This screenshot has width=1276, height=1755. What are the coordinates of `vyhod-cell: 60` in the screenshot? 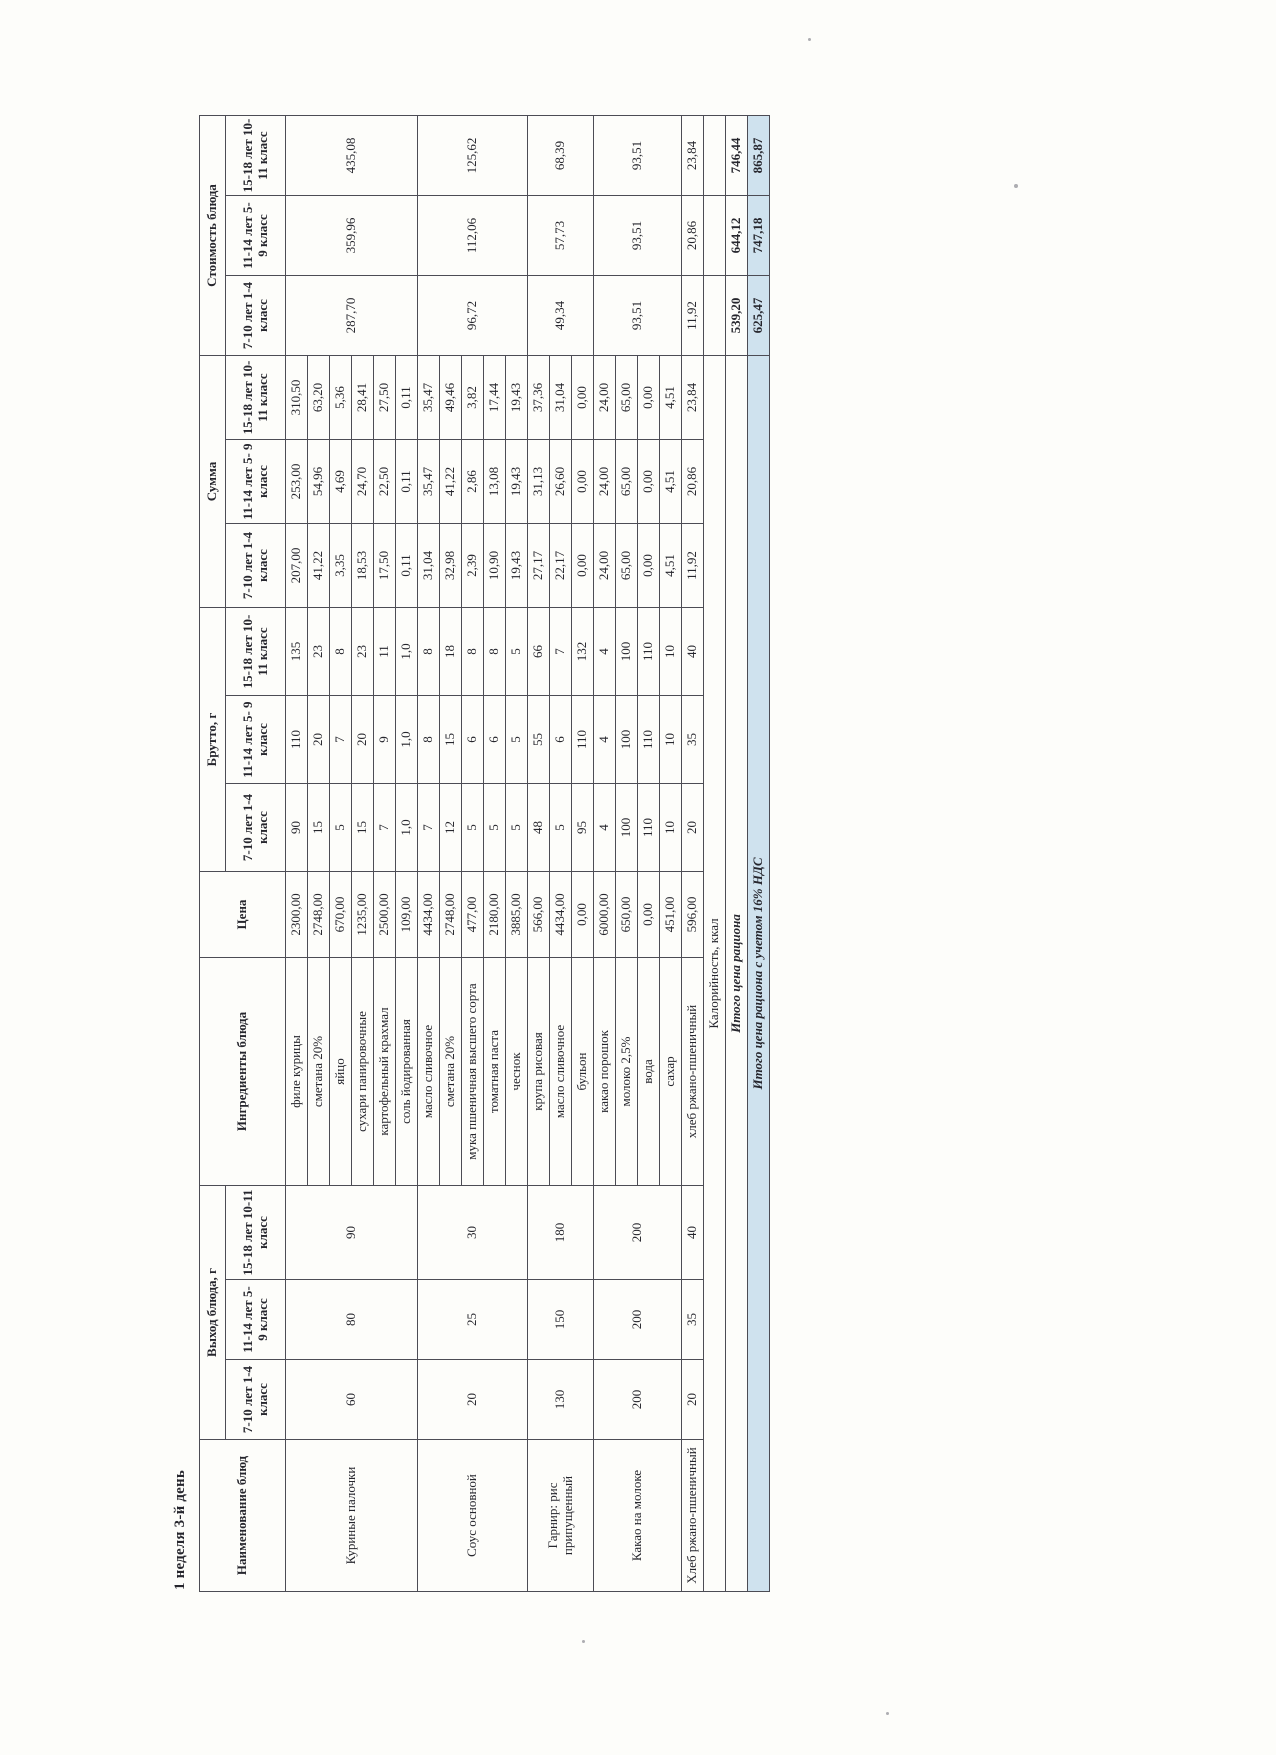 It's located at (351, 1399).